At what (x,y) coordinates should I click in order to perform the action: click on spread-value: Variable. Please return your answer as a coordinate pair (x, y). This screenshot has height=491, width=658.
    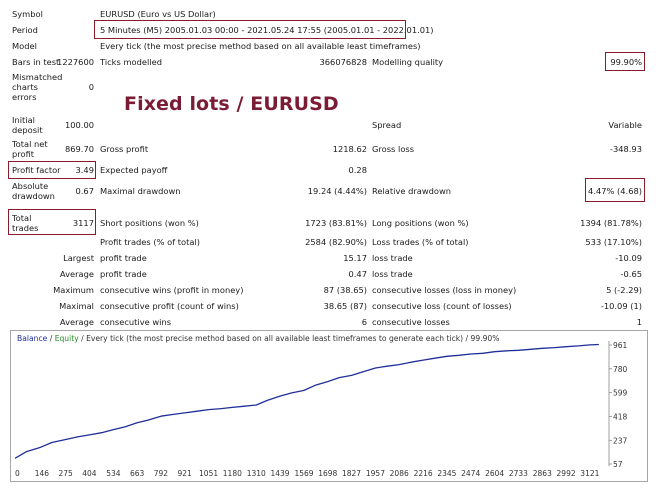
    Looking at the image, I should click on (625, 125).